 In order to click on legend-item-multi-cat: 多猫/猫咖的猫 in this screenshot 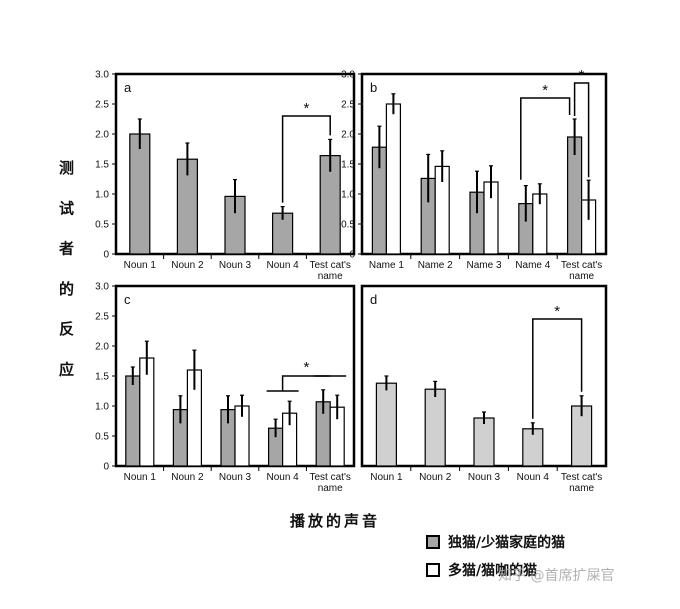, I will do `click(495, 570)`.